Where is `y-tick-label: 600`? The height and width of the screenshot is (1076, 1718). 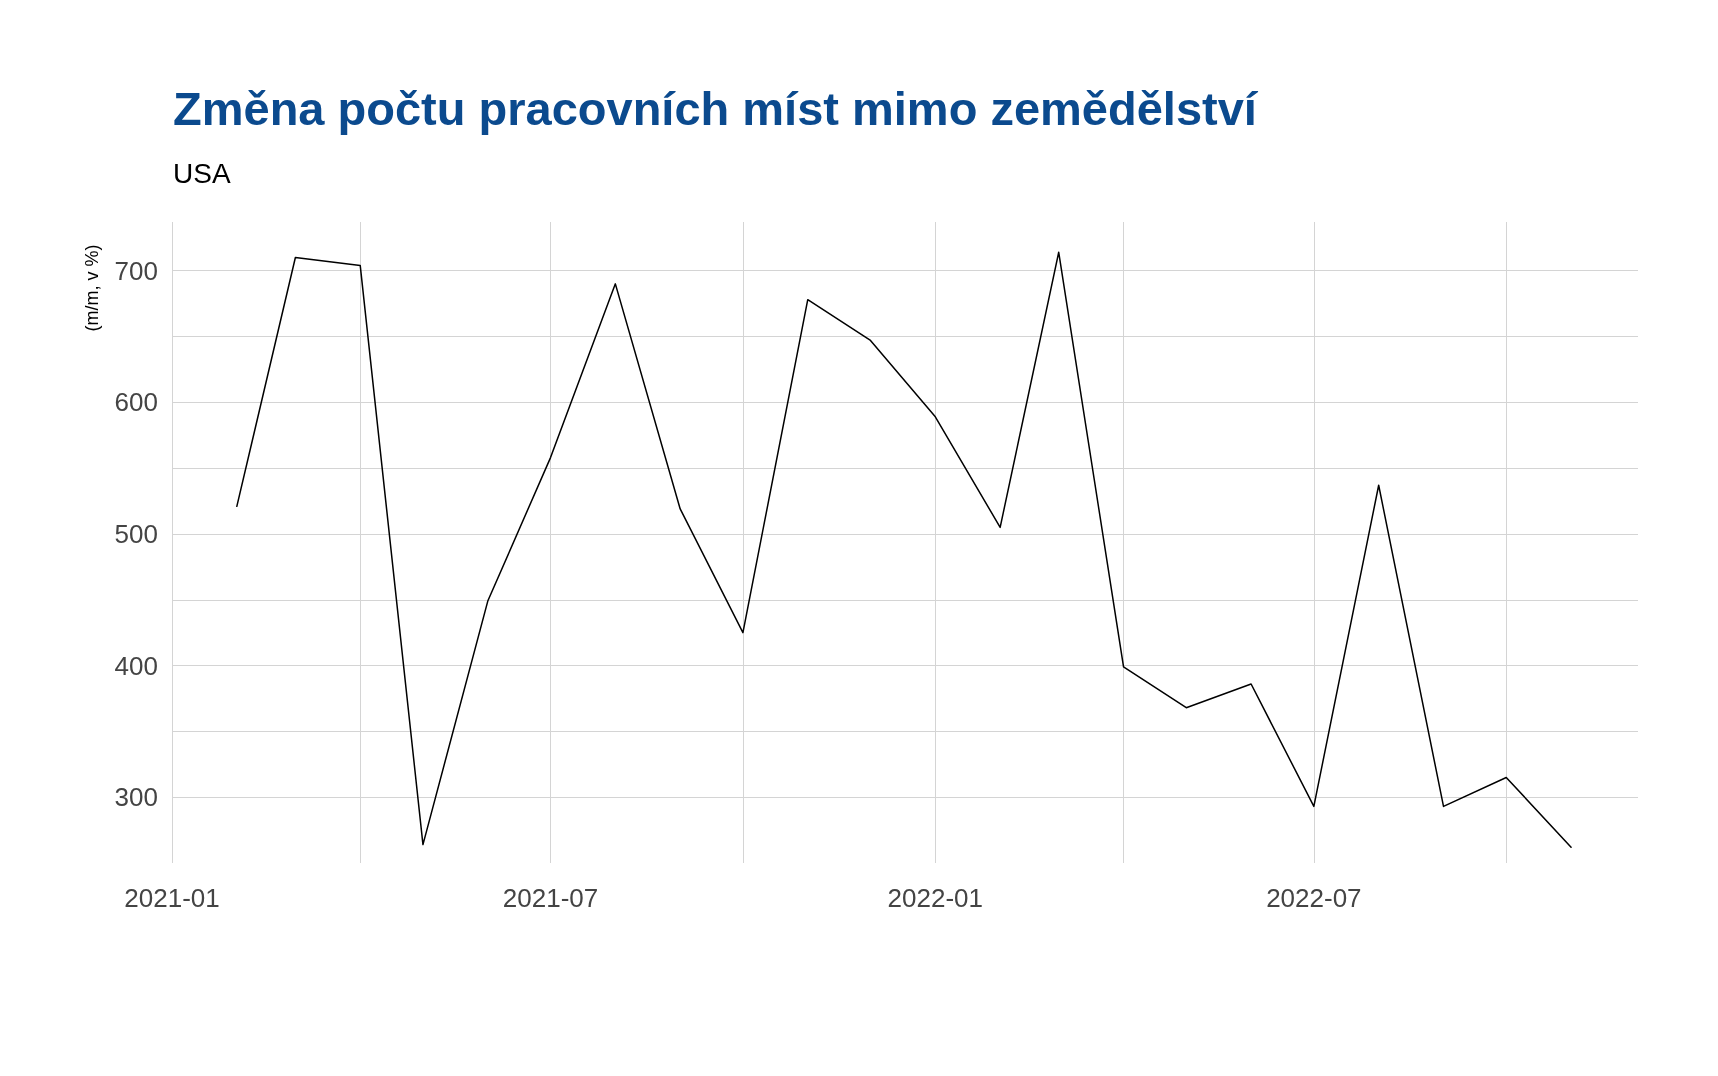 y-tick-label: 600 is located at coordinates (136, 402).